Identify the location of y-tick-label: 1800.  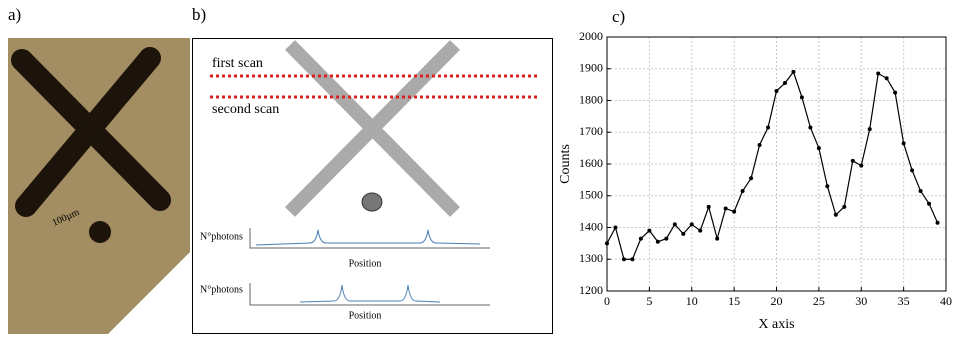
(591, 99).